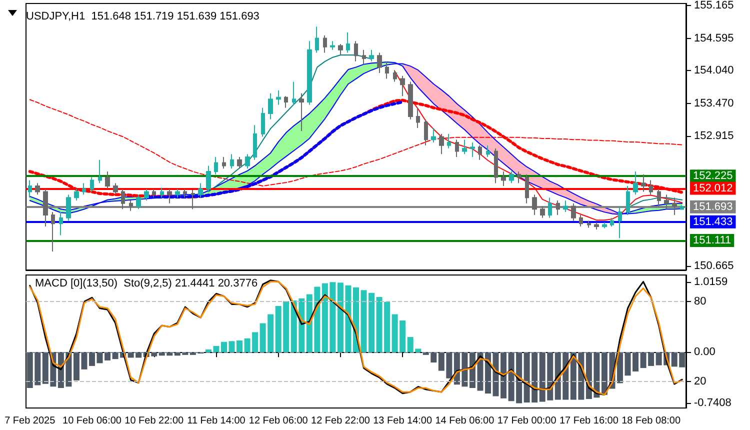  What do you see at coordinates (700, 302) in the screenshot?
I see `y2-tick-label: 80` at bounding box center [700, 302].